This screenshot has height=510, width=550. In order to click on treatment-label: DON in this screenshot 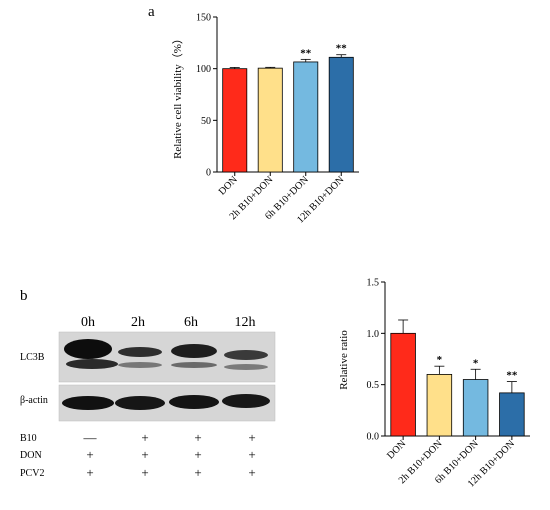, I will do `click(31, 455)`.